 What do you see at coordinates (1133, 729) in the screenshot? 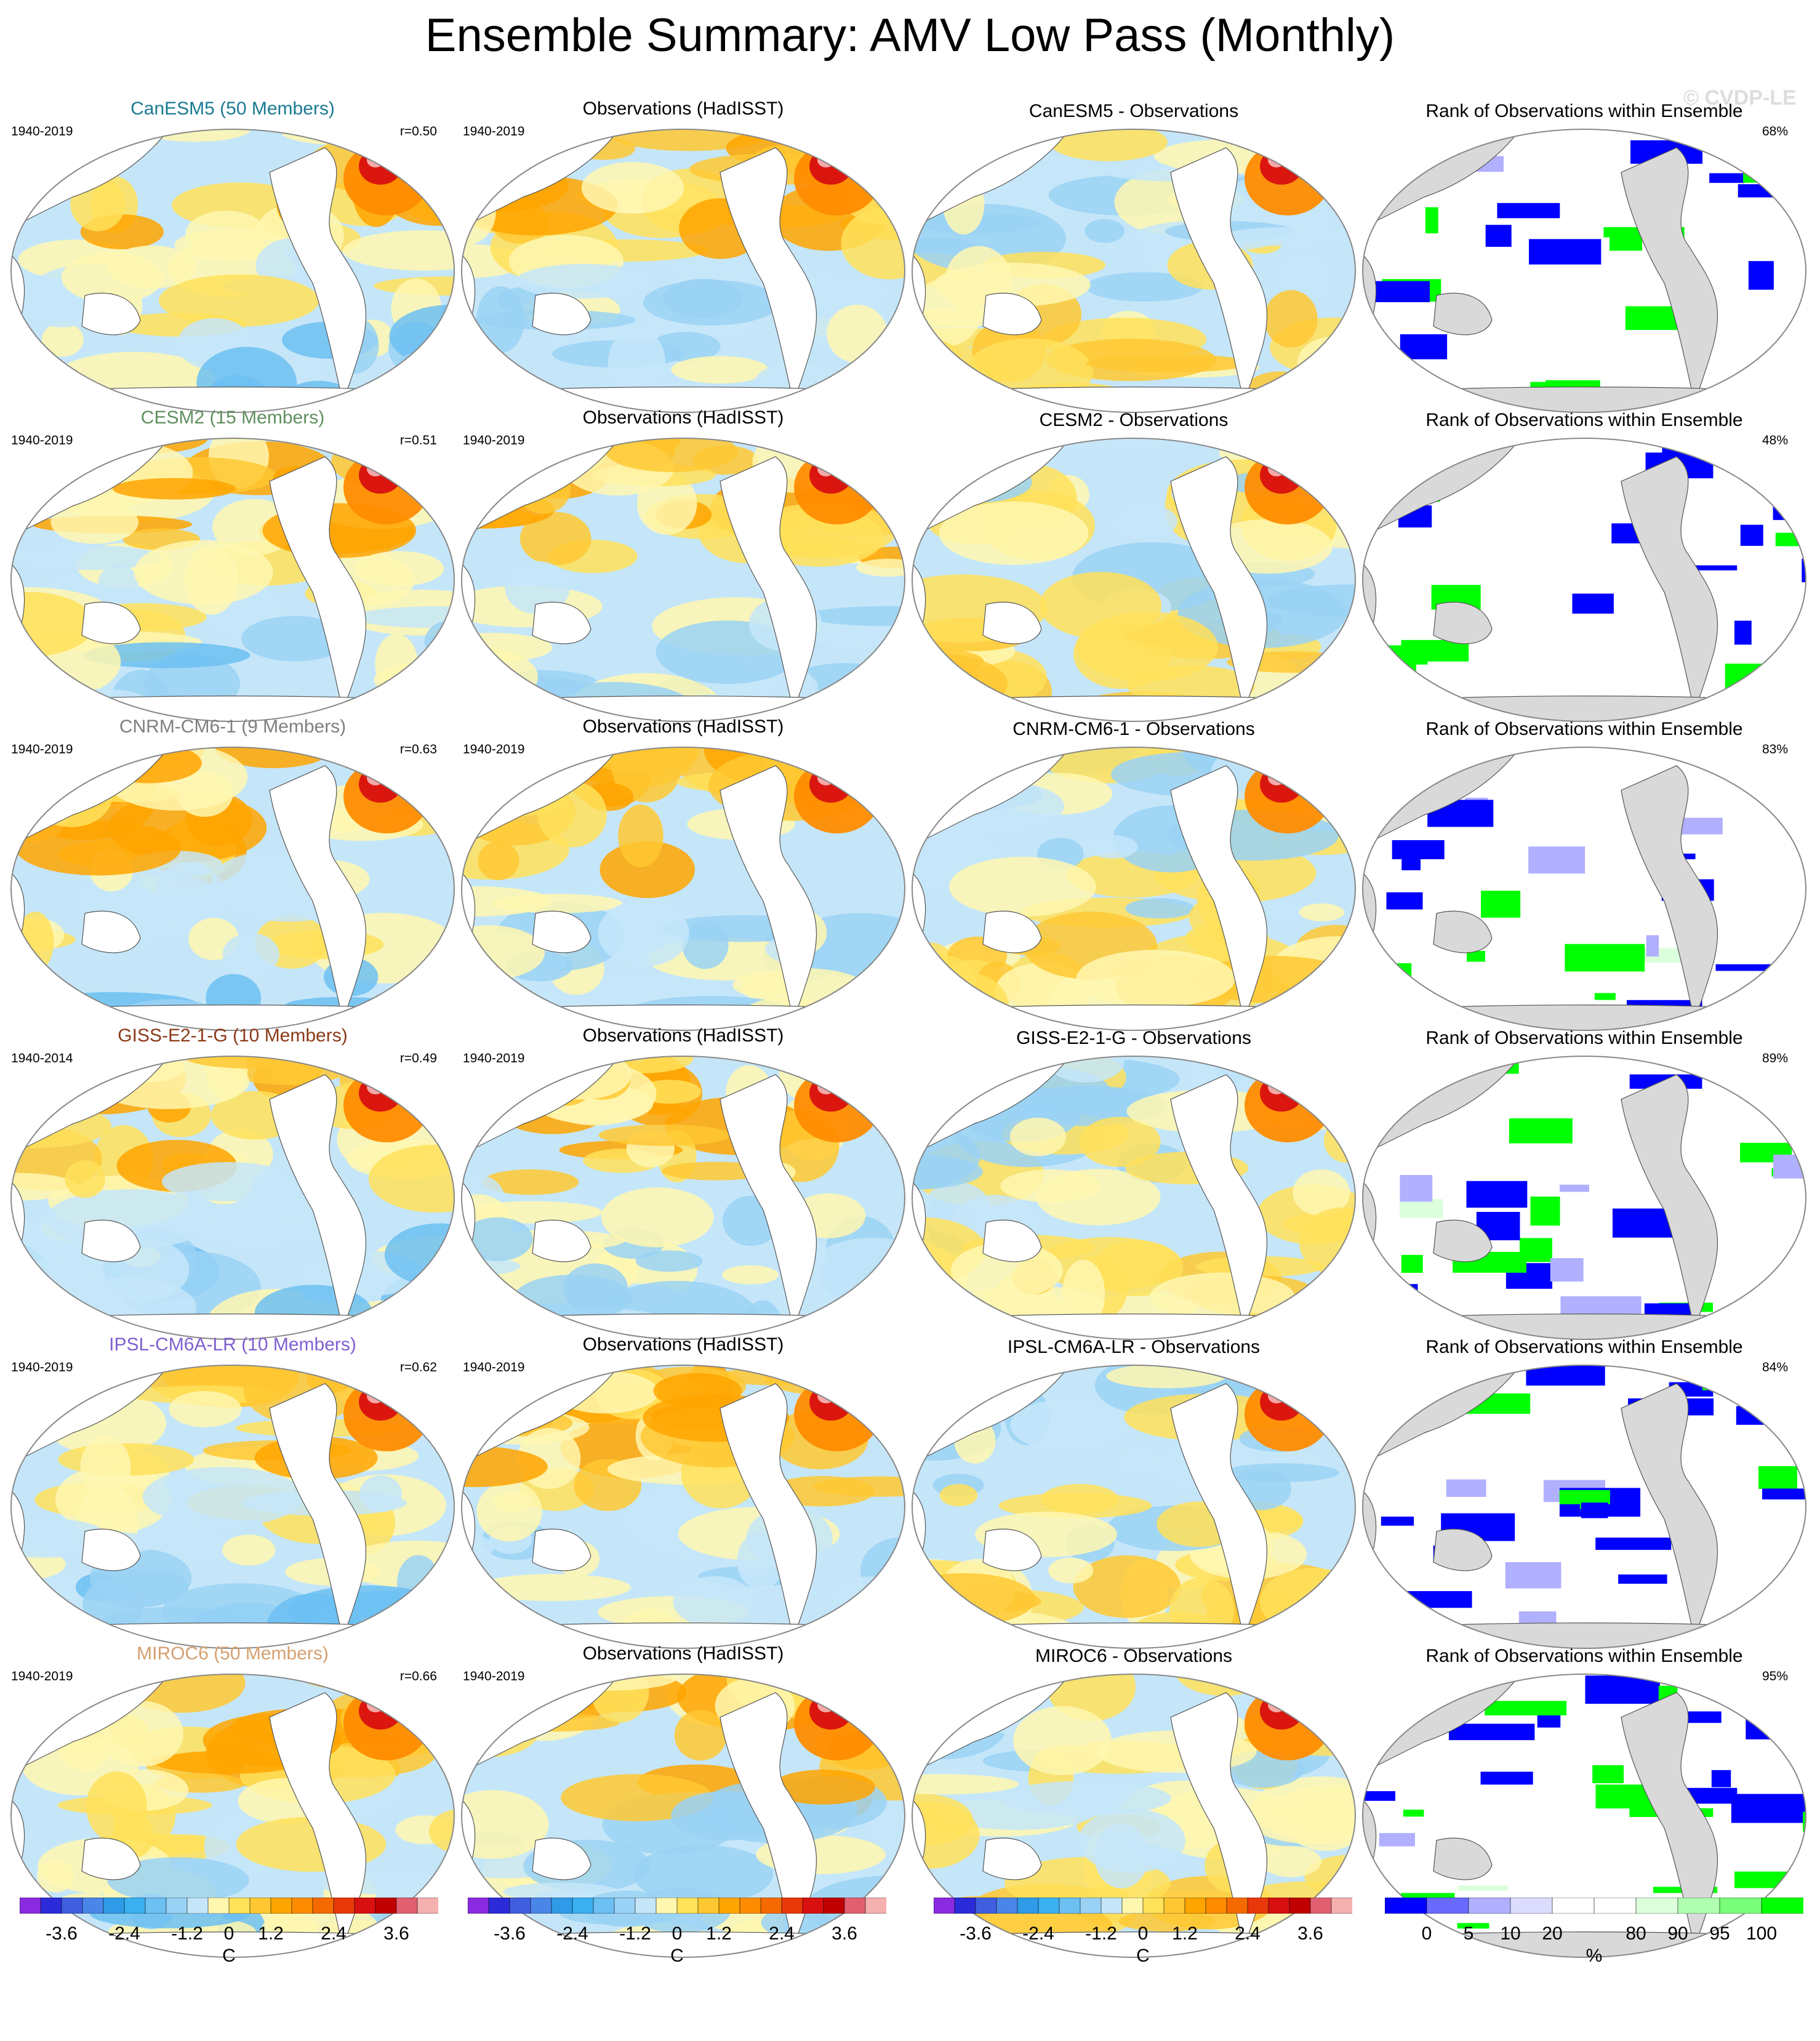
I see `diff-title: CNRM-CM6-1 - Observations` at bounding box center [1133, 729].